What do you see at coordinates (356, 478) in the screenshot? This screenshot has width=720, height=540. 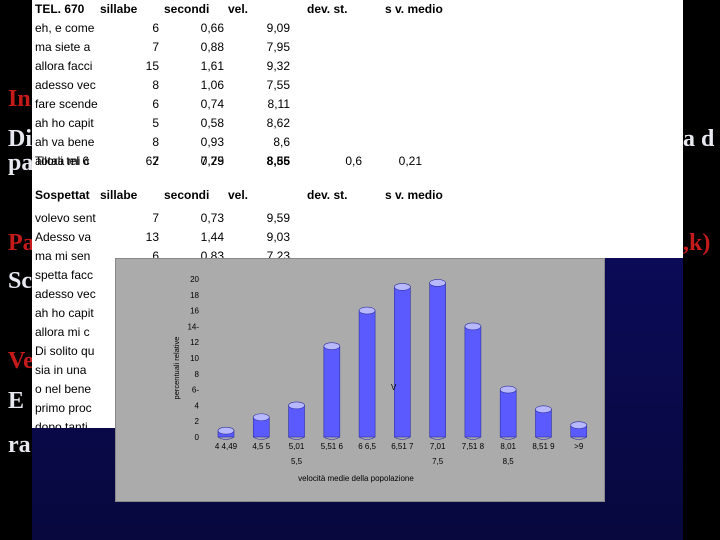 I see `x-axis-label: velocità medie della popolazione` at bounding box center [356, 478].